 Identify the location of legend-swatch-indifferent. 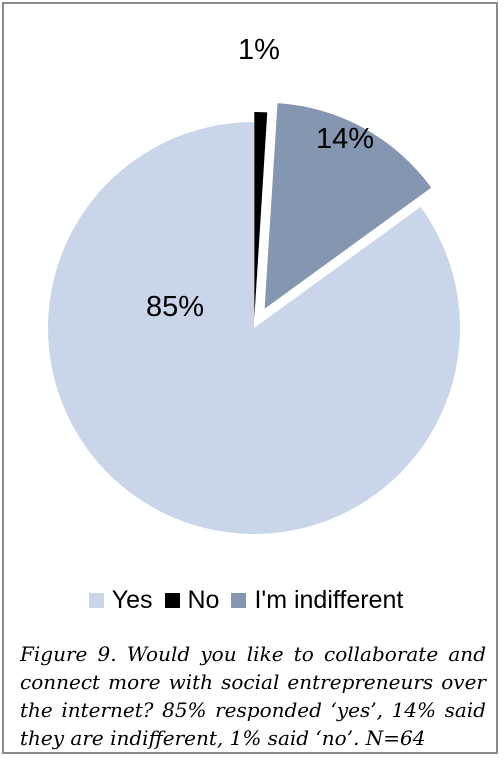
(239, 600).